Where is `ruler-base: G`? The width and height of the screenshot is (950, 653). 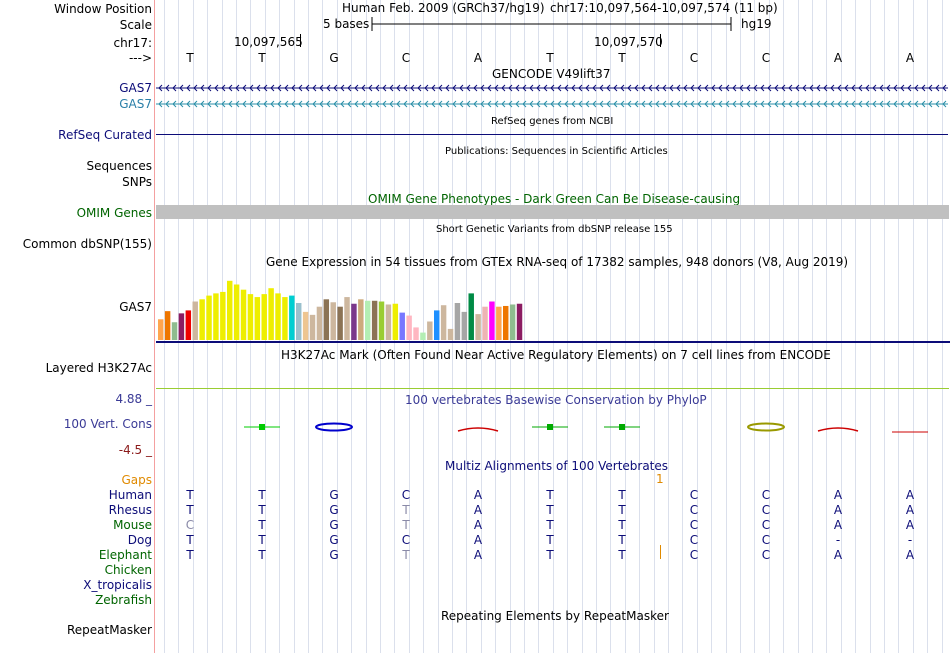 ruler-base: G is located at coordinates (334, 58).